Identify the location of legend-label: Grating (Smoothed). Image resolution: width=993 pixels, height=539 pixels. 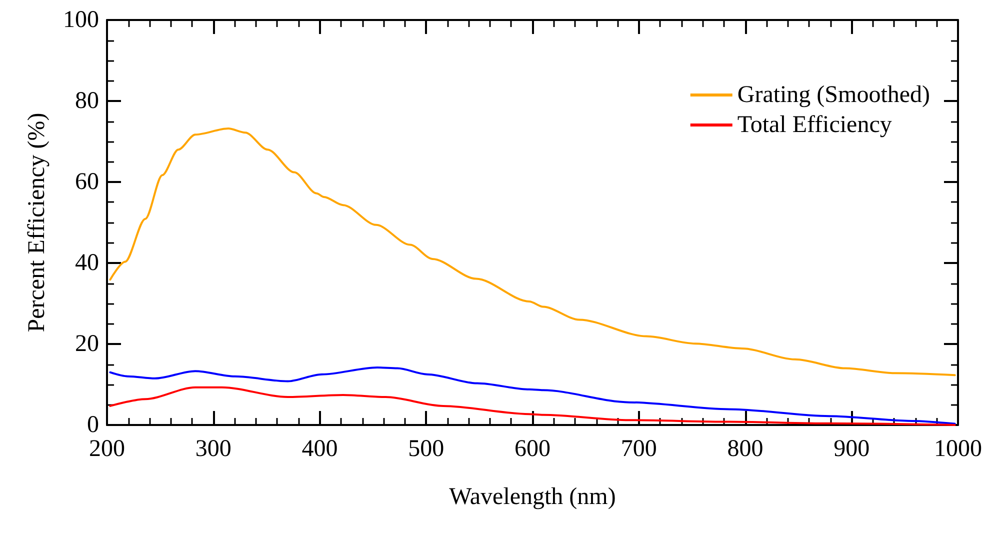
(833, 95).